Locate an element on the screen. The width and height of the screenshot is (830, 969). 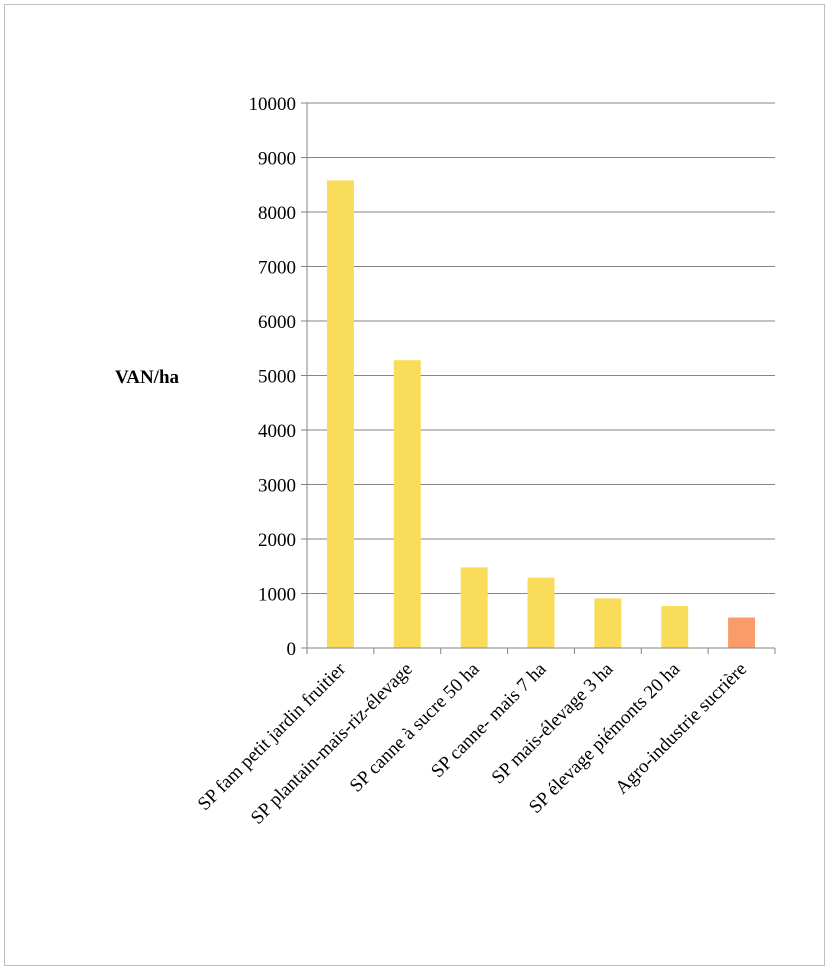
category-label: SP mais-élevage 3 ha is located at coordinates (553, 723).